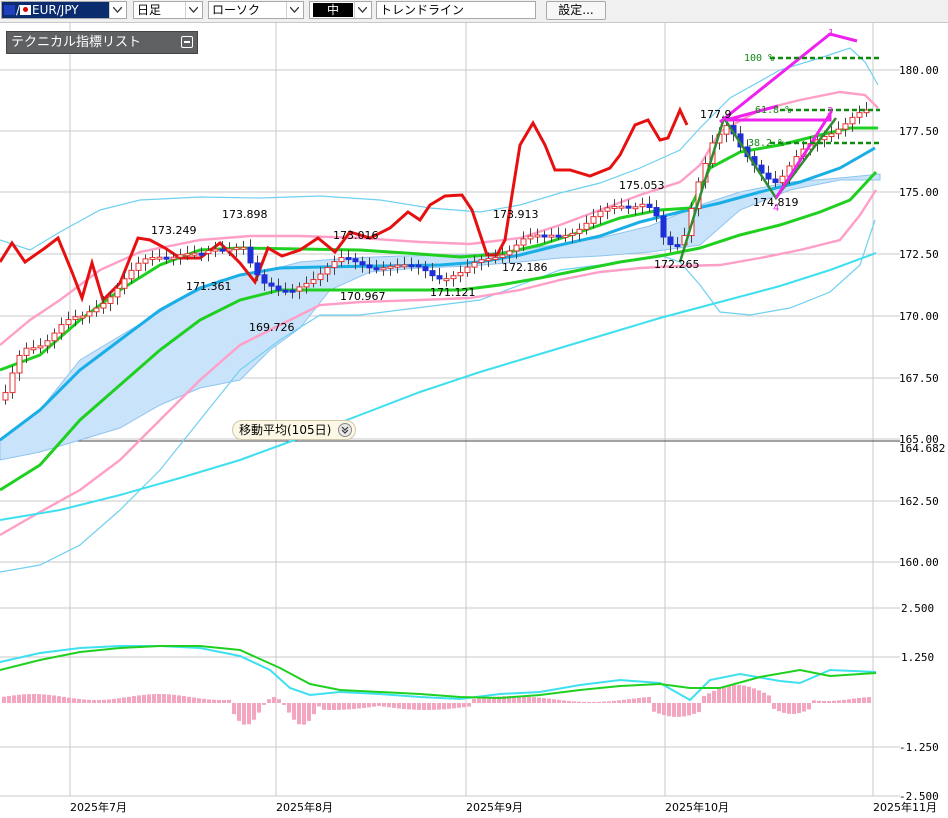  I want to click on indicator-list-panel: テクニカル指標リスト, so click(102, 42).